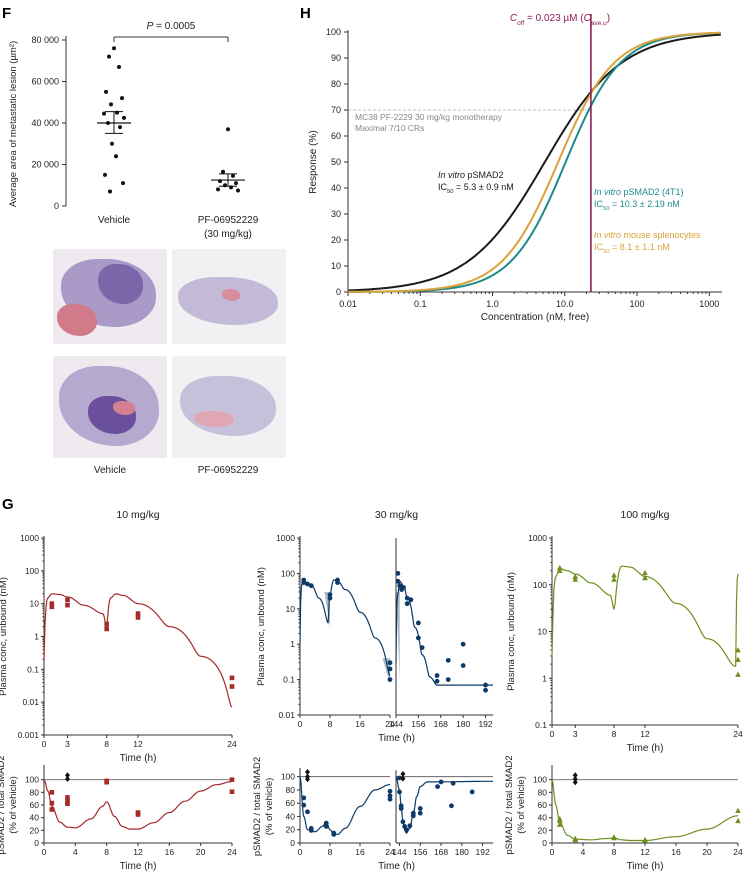 The image size is (743, 874). What do you see at coordinates (645, 616) in the screenshot?
I see `g-pk100-curve` at bounding box center [645, 616].